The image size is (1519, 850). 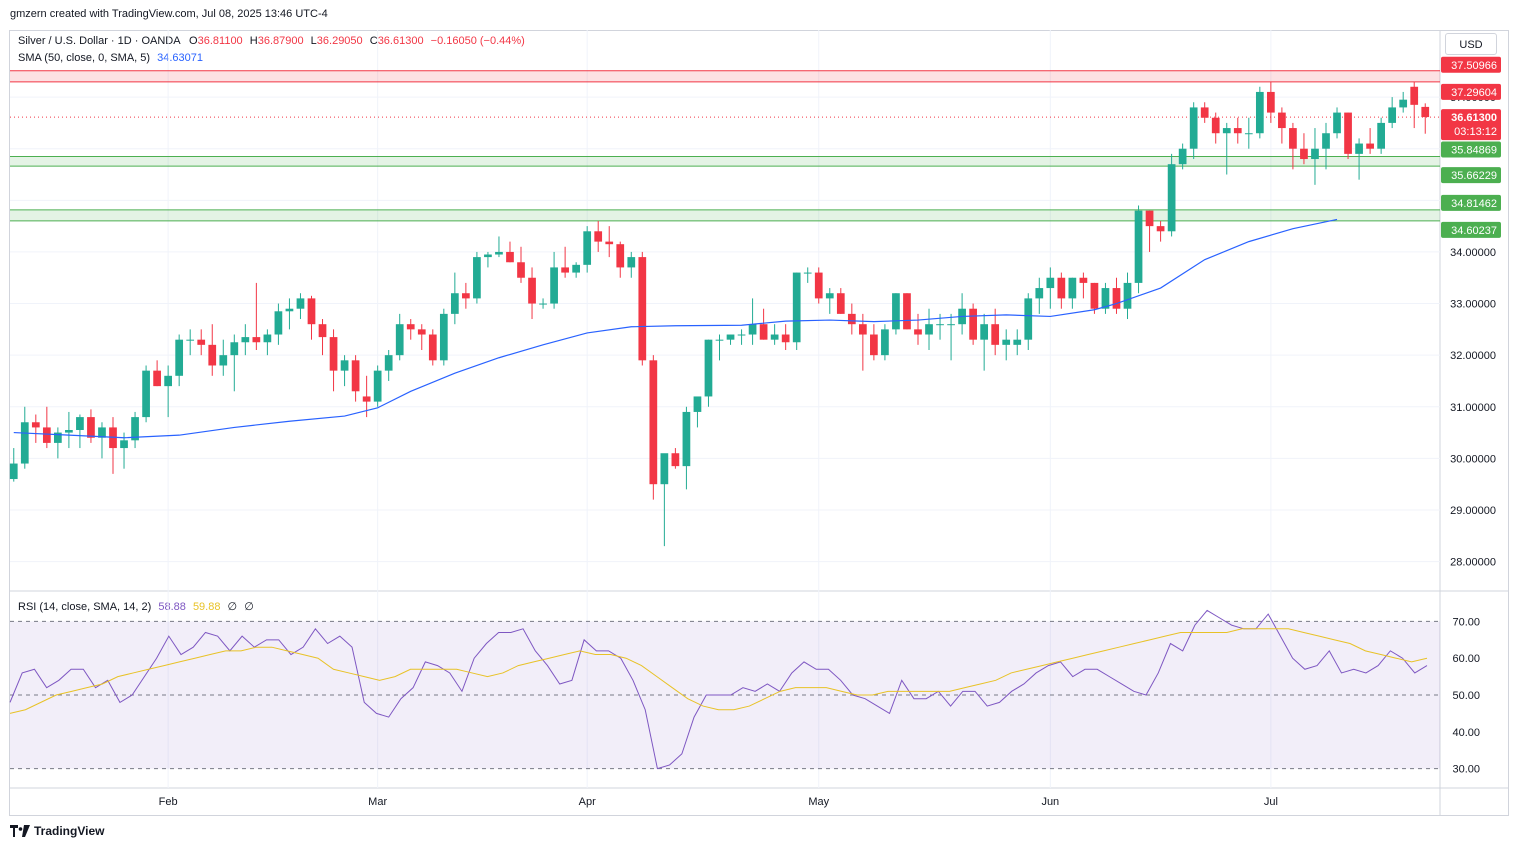 I want to click on close-label: C, so click(x=373, y=41).